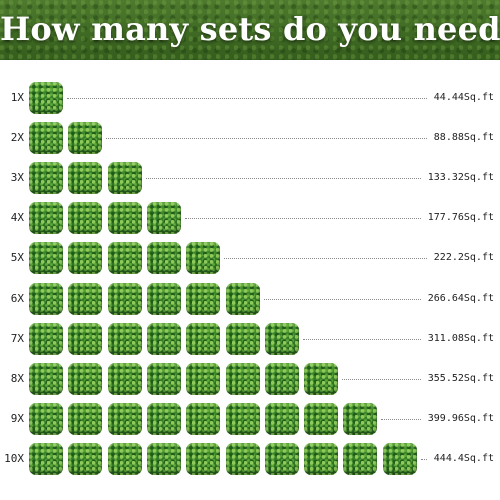 This screenshot has height=500, width=500. I want to click on row-area-label: 177.76Sq.ft, so click(460, 218).